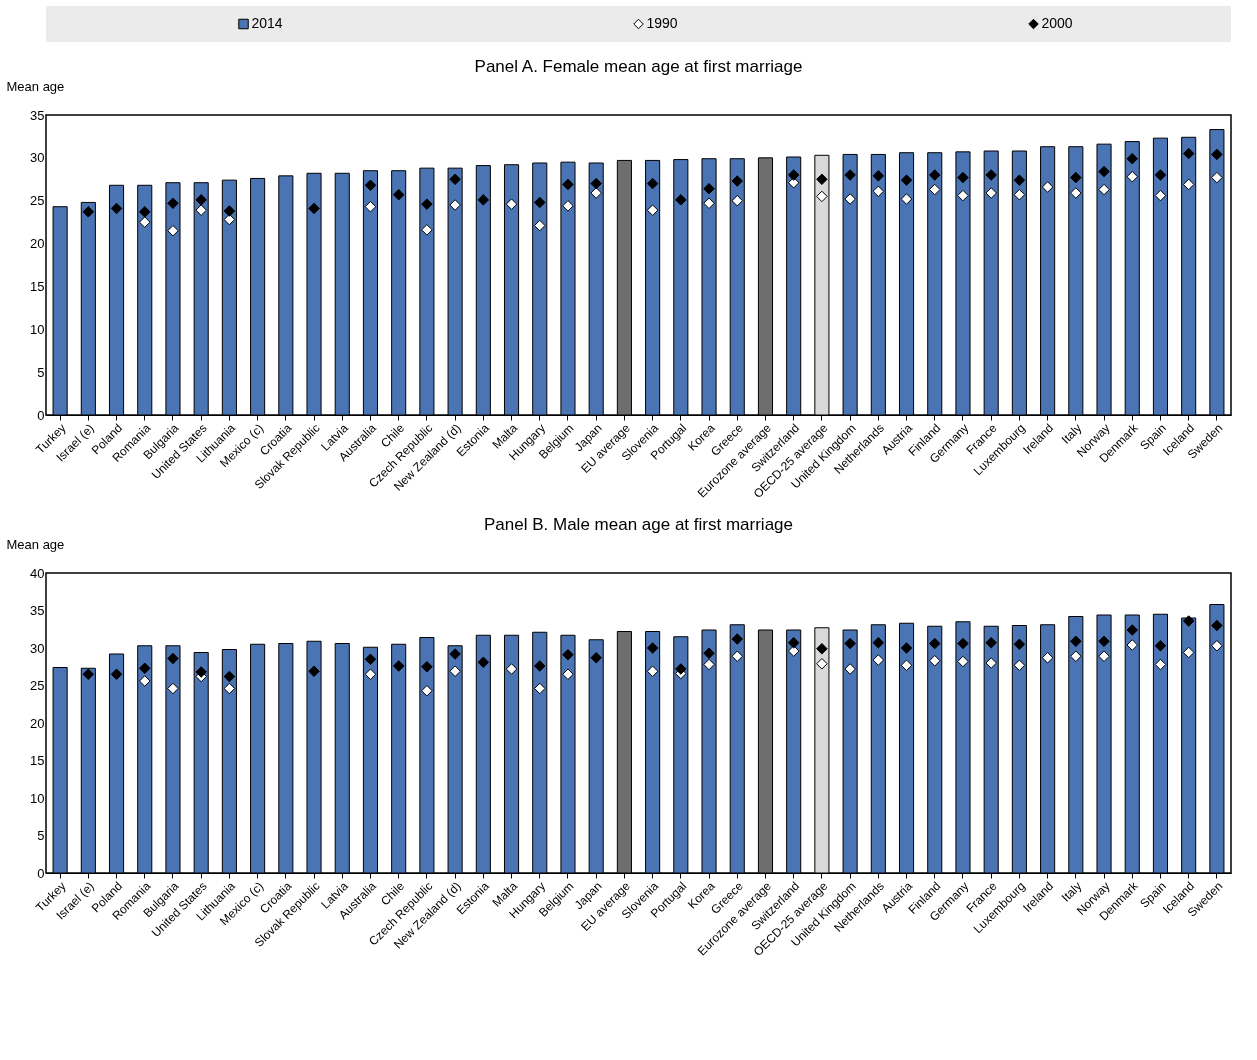  Describe the element at coordinates (638, 66) in the screenshot. I see `chart-title: Panel A. Female mean age at first marriage` at that location.